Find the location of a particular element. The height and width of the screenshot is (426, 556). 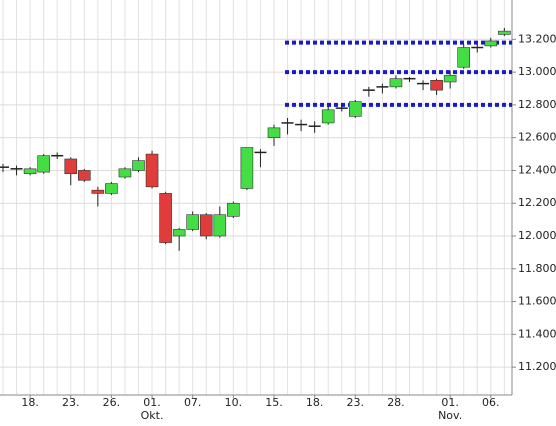

y-tick-label: 11.800 is located at coordinates (537, 268).